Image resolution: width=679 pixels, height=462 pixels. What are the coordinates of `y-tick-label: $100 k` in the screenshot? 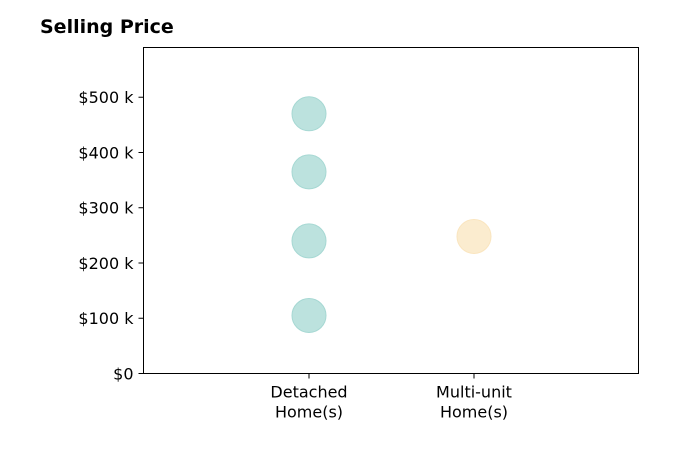 It's located at (106, 318).